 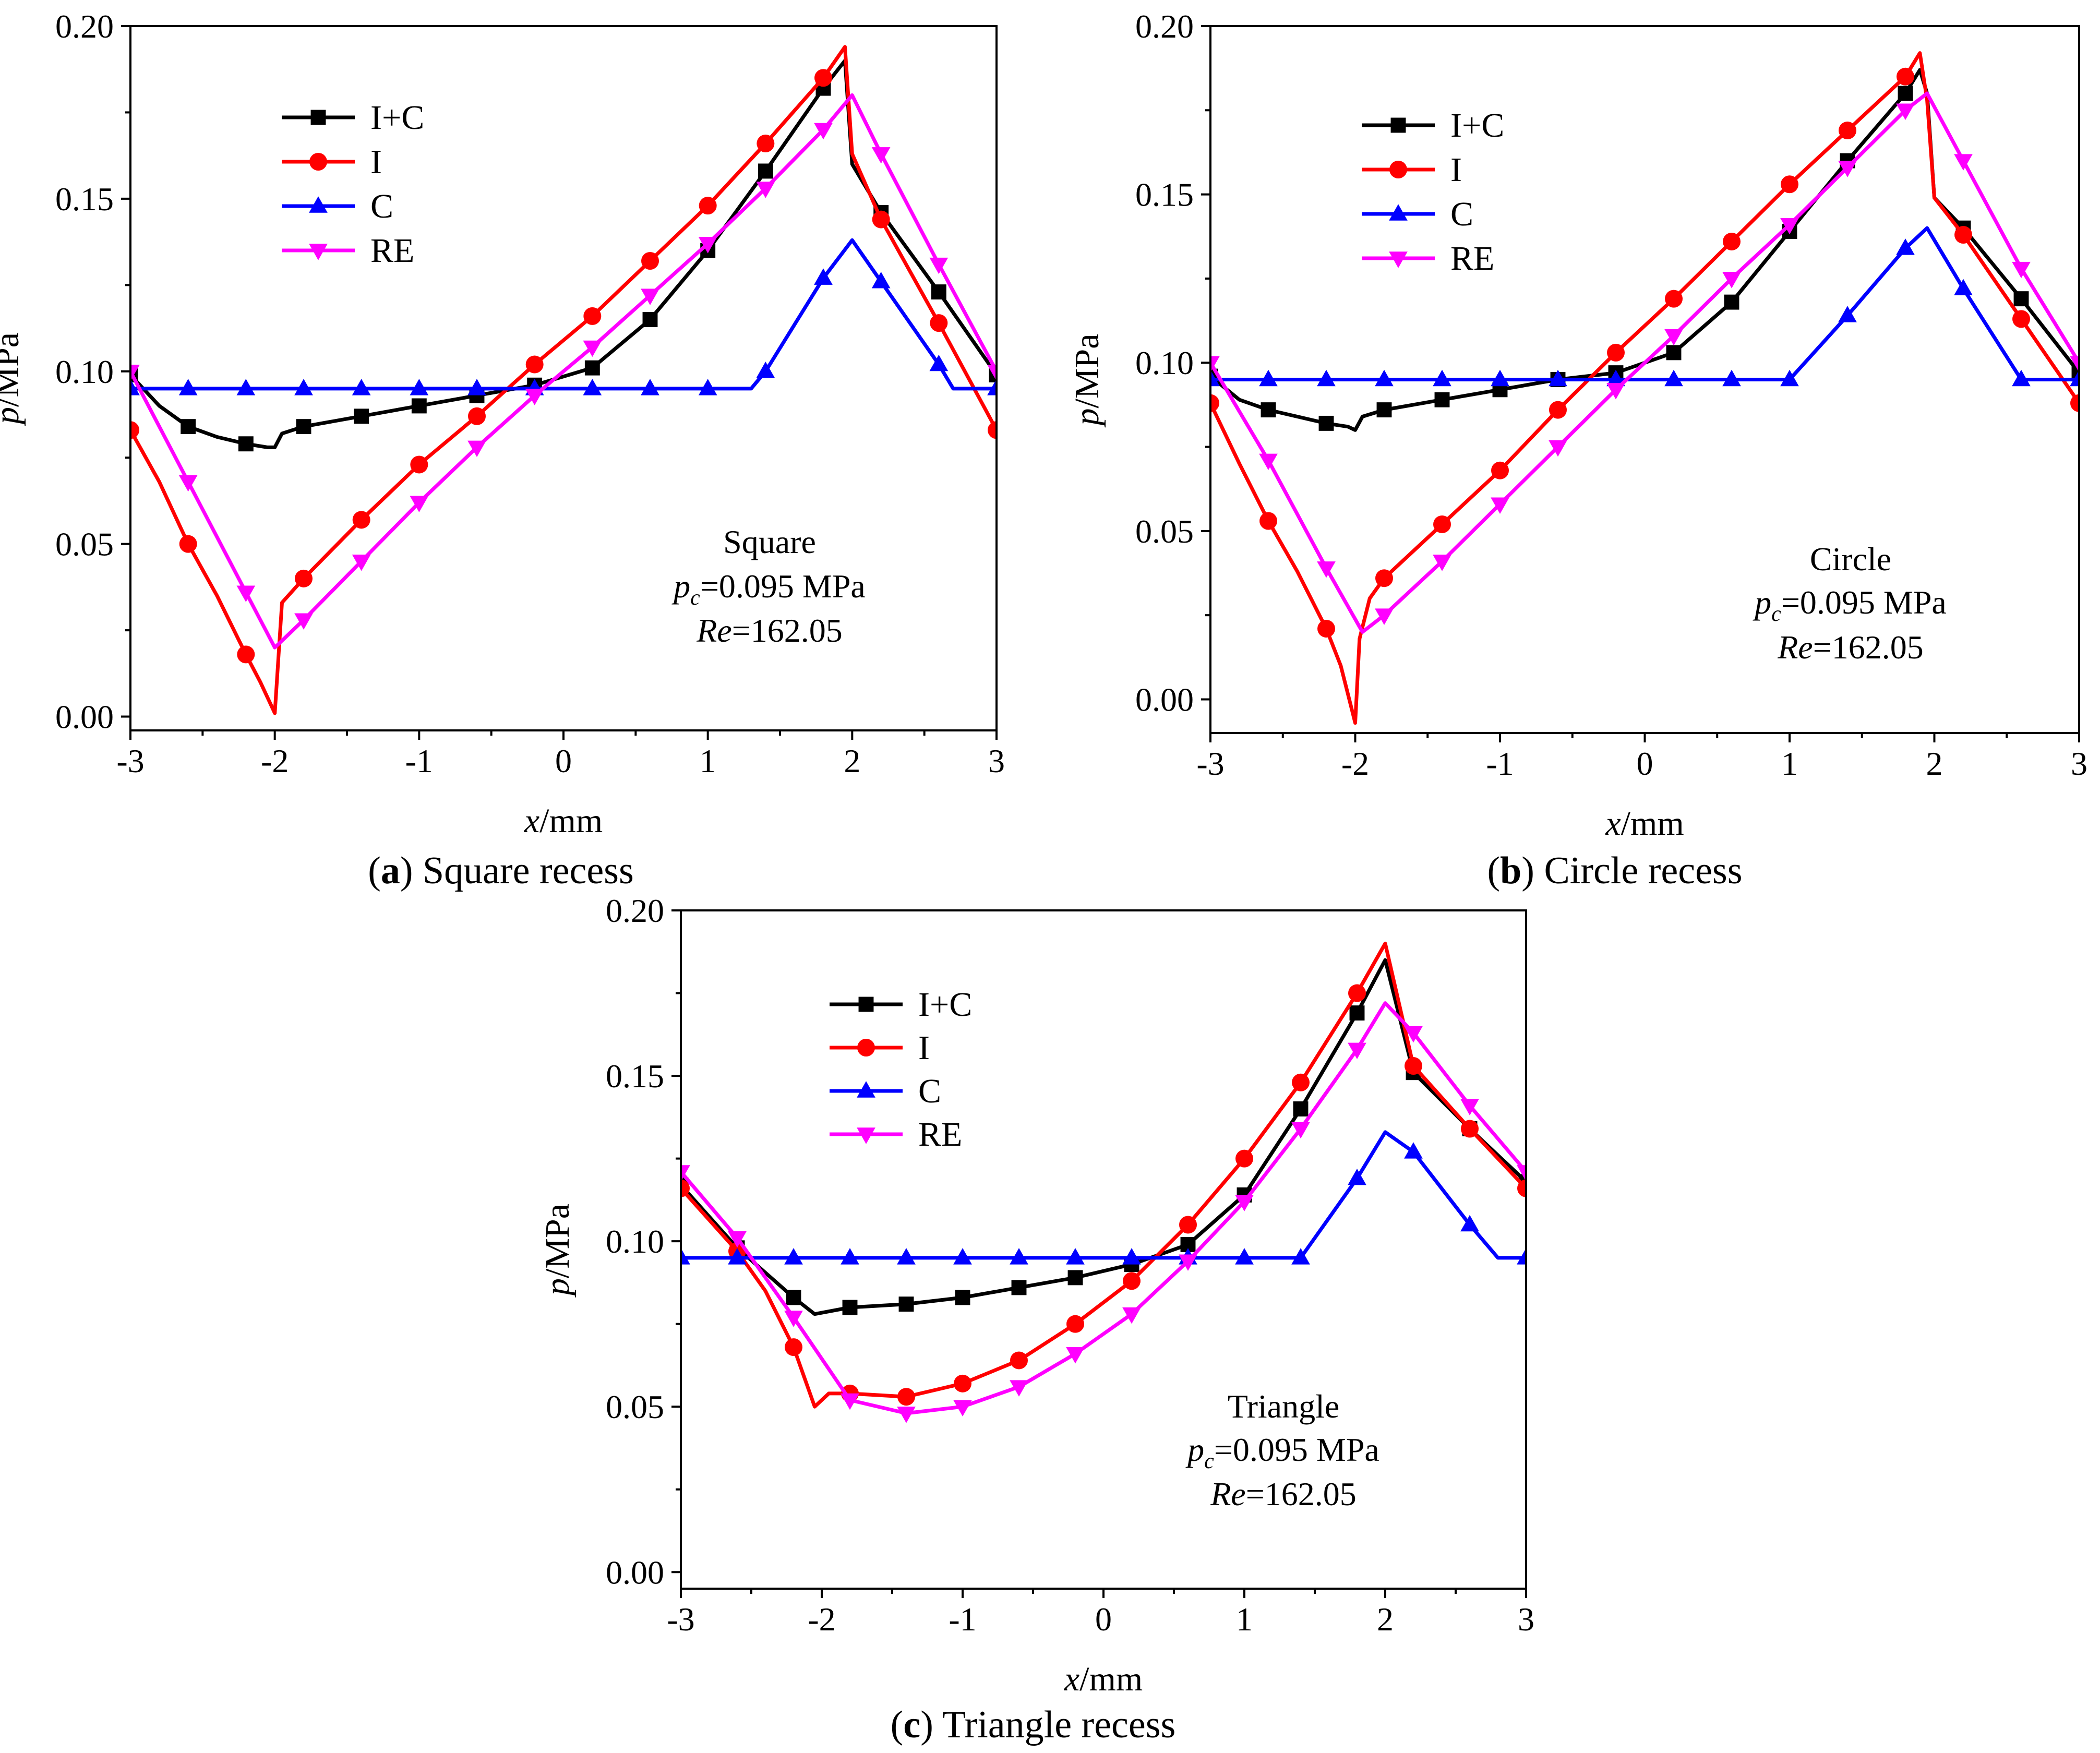 I want to click on series-re-line, so click(x=563, y=371).